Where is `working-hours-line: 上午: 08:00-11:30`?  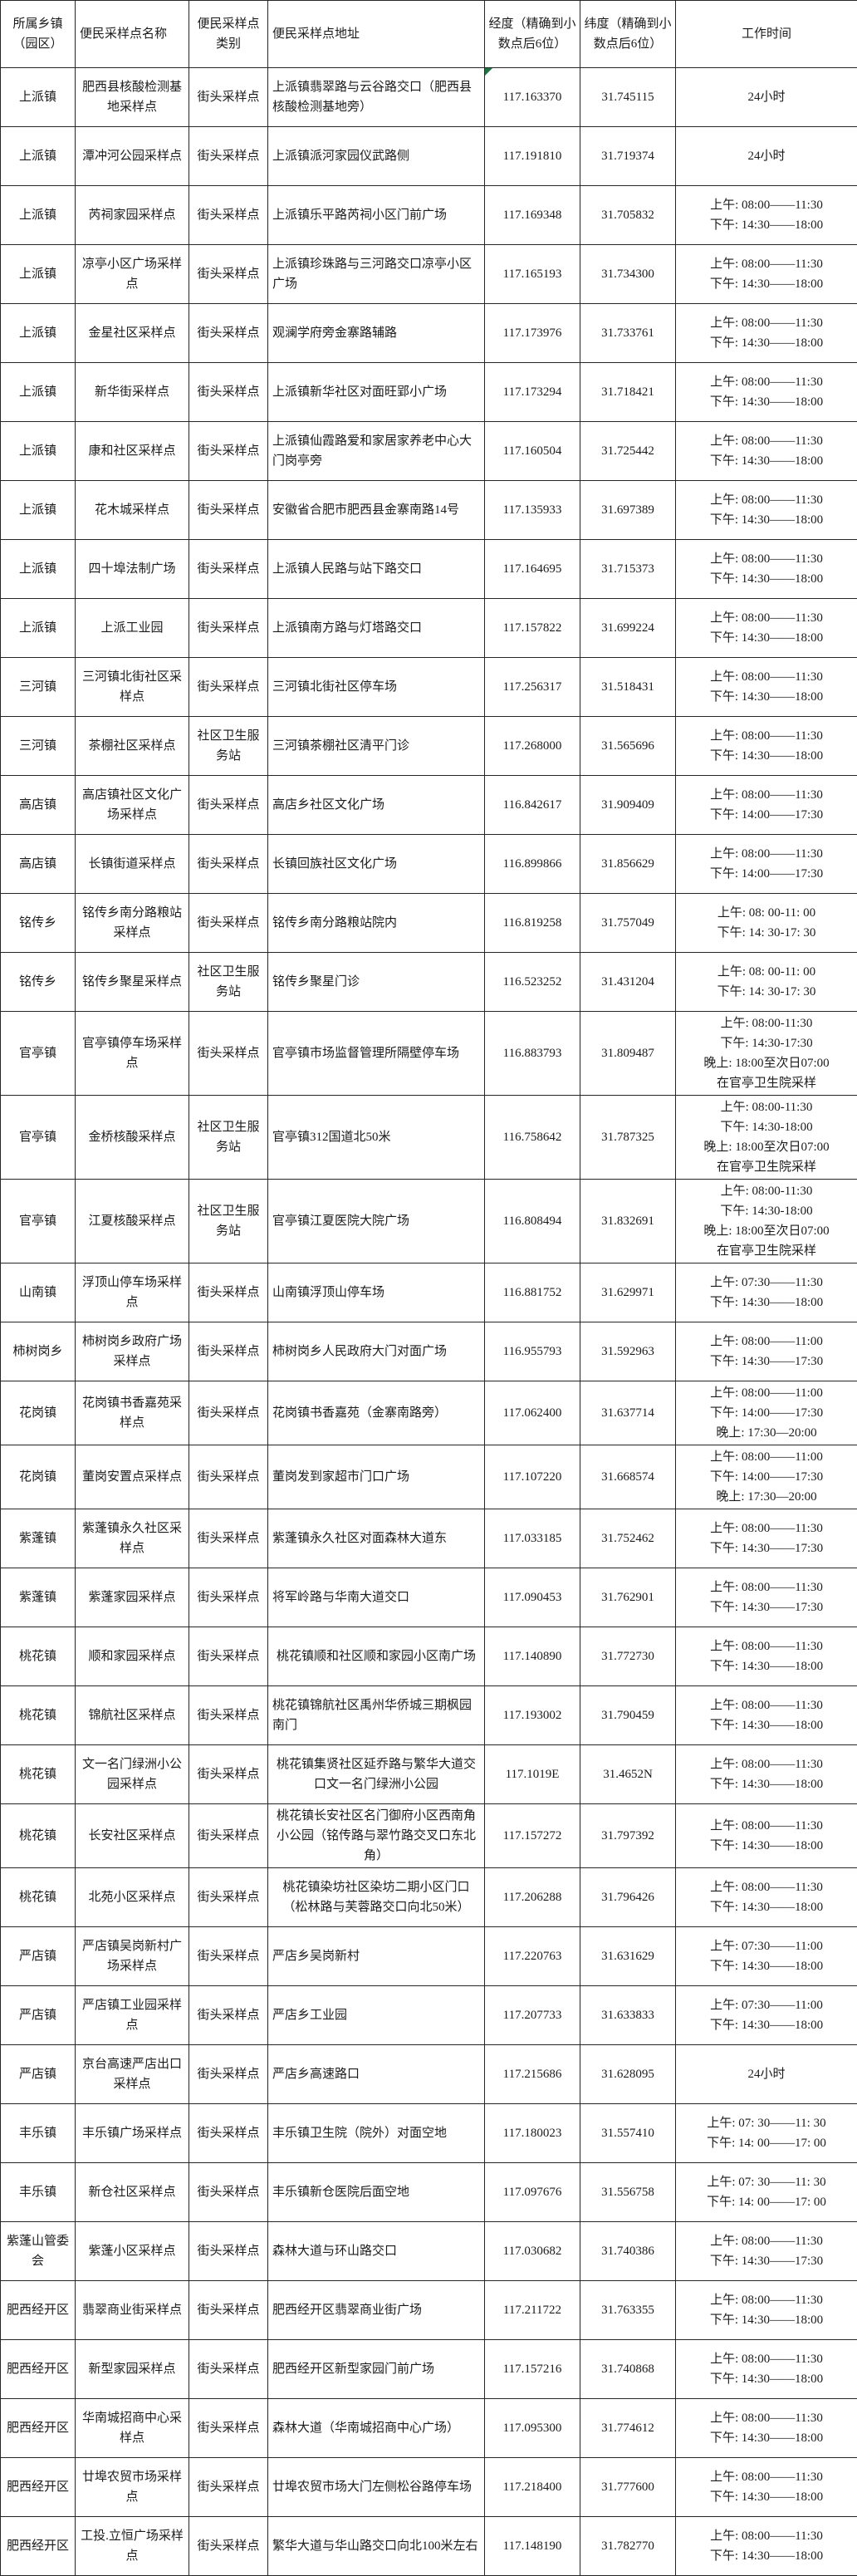 working-hours-line: 上午: 08:00-11:30 is located at coordinates (766, 1191).